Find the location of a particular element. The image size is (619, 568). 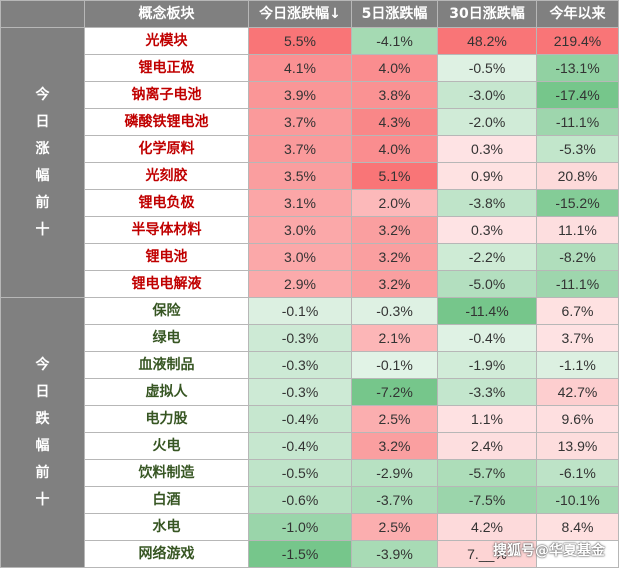

table-row: 锂电池 3.0% 3.2% -2.2% -8.2% is located at coordinates (310, 257).